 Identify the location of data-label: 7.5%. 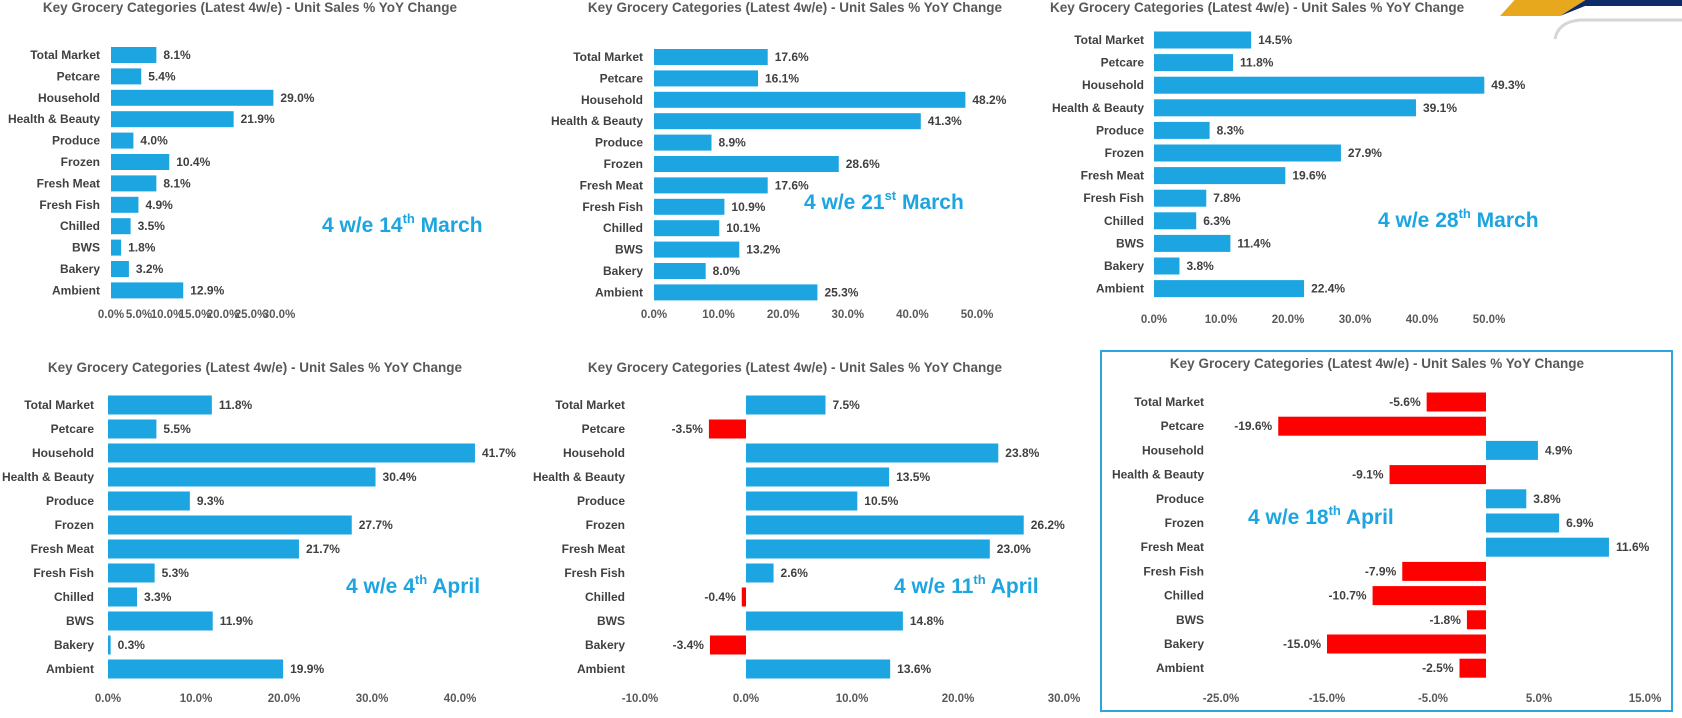
(847, 405).